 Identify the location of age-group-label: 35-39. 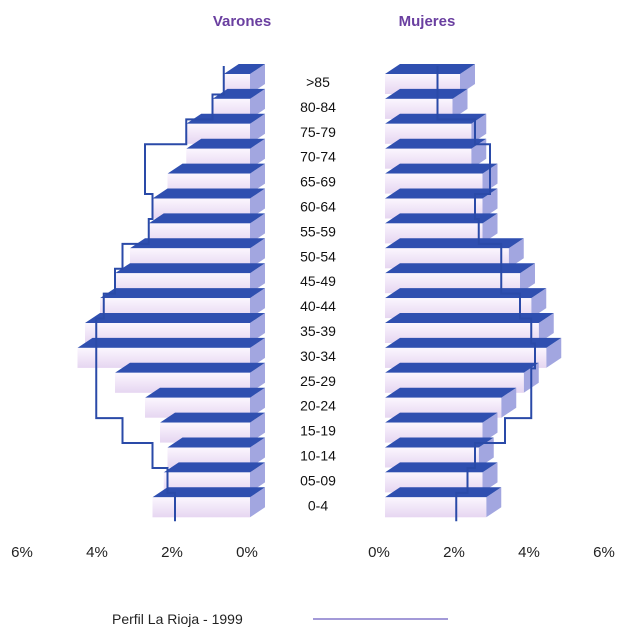
(318, 331).